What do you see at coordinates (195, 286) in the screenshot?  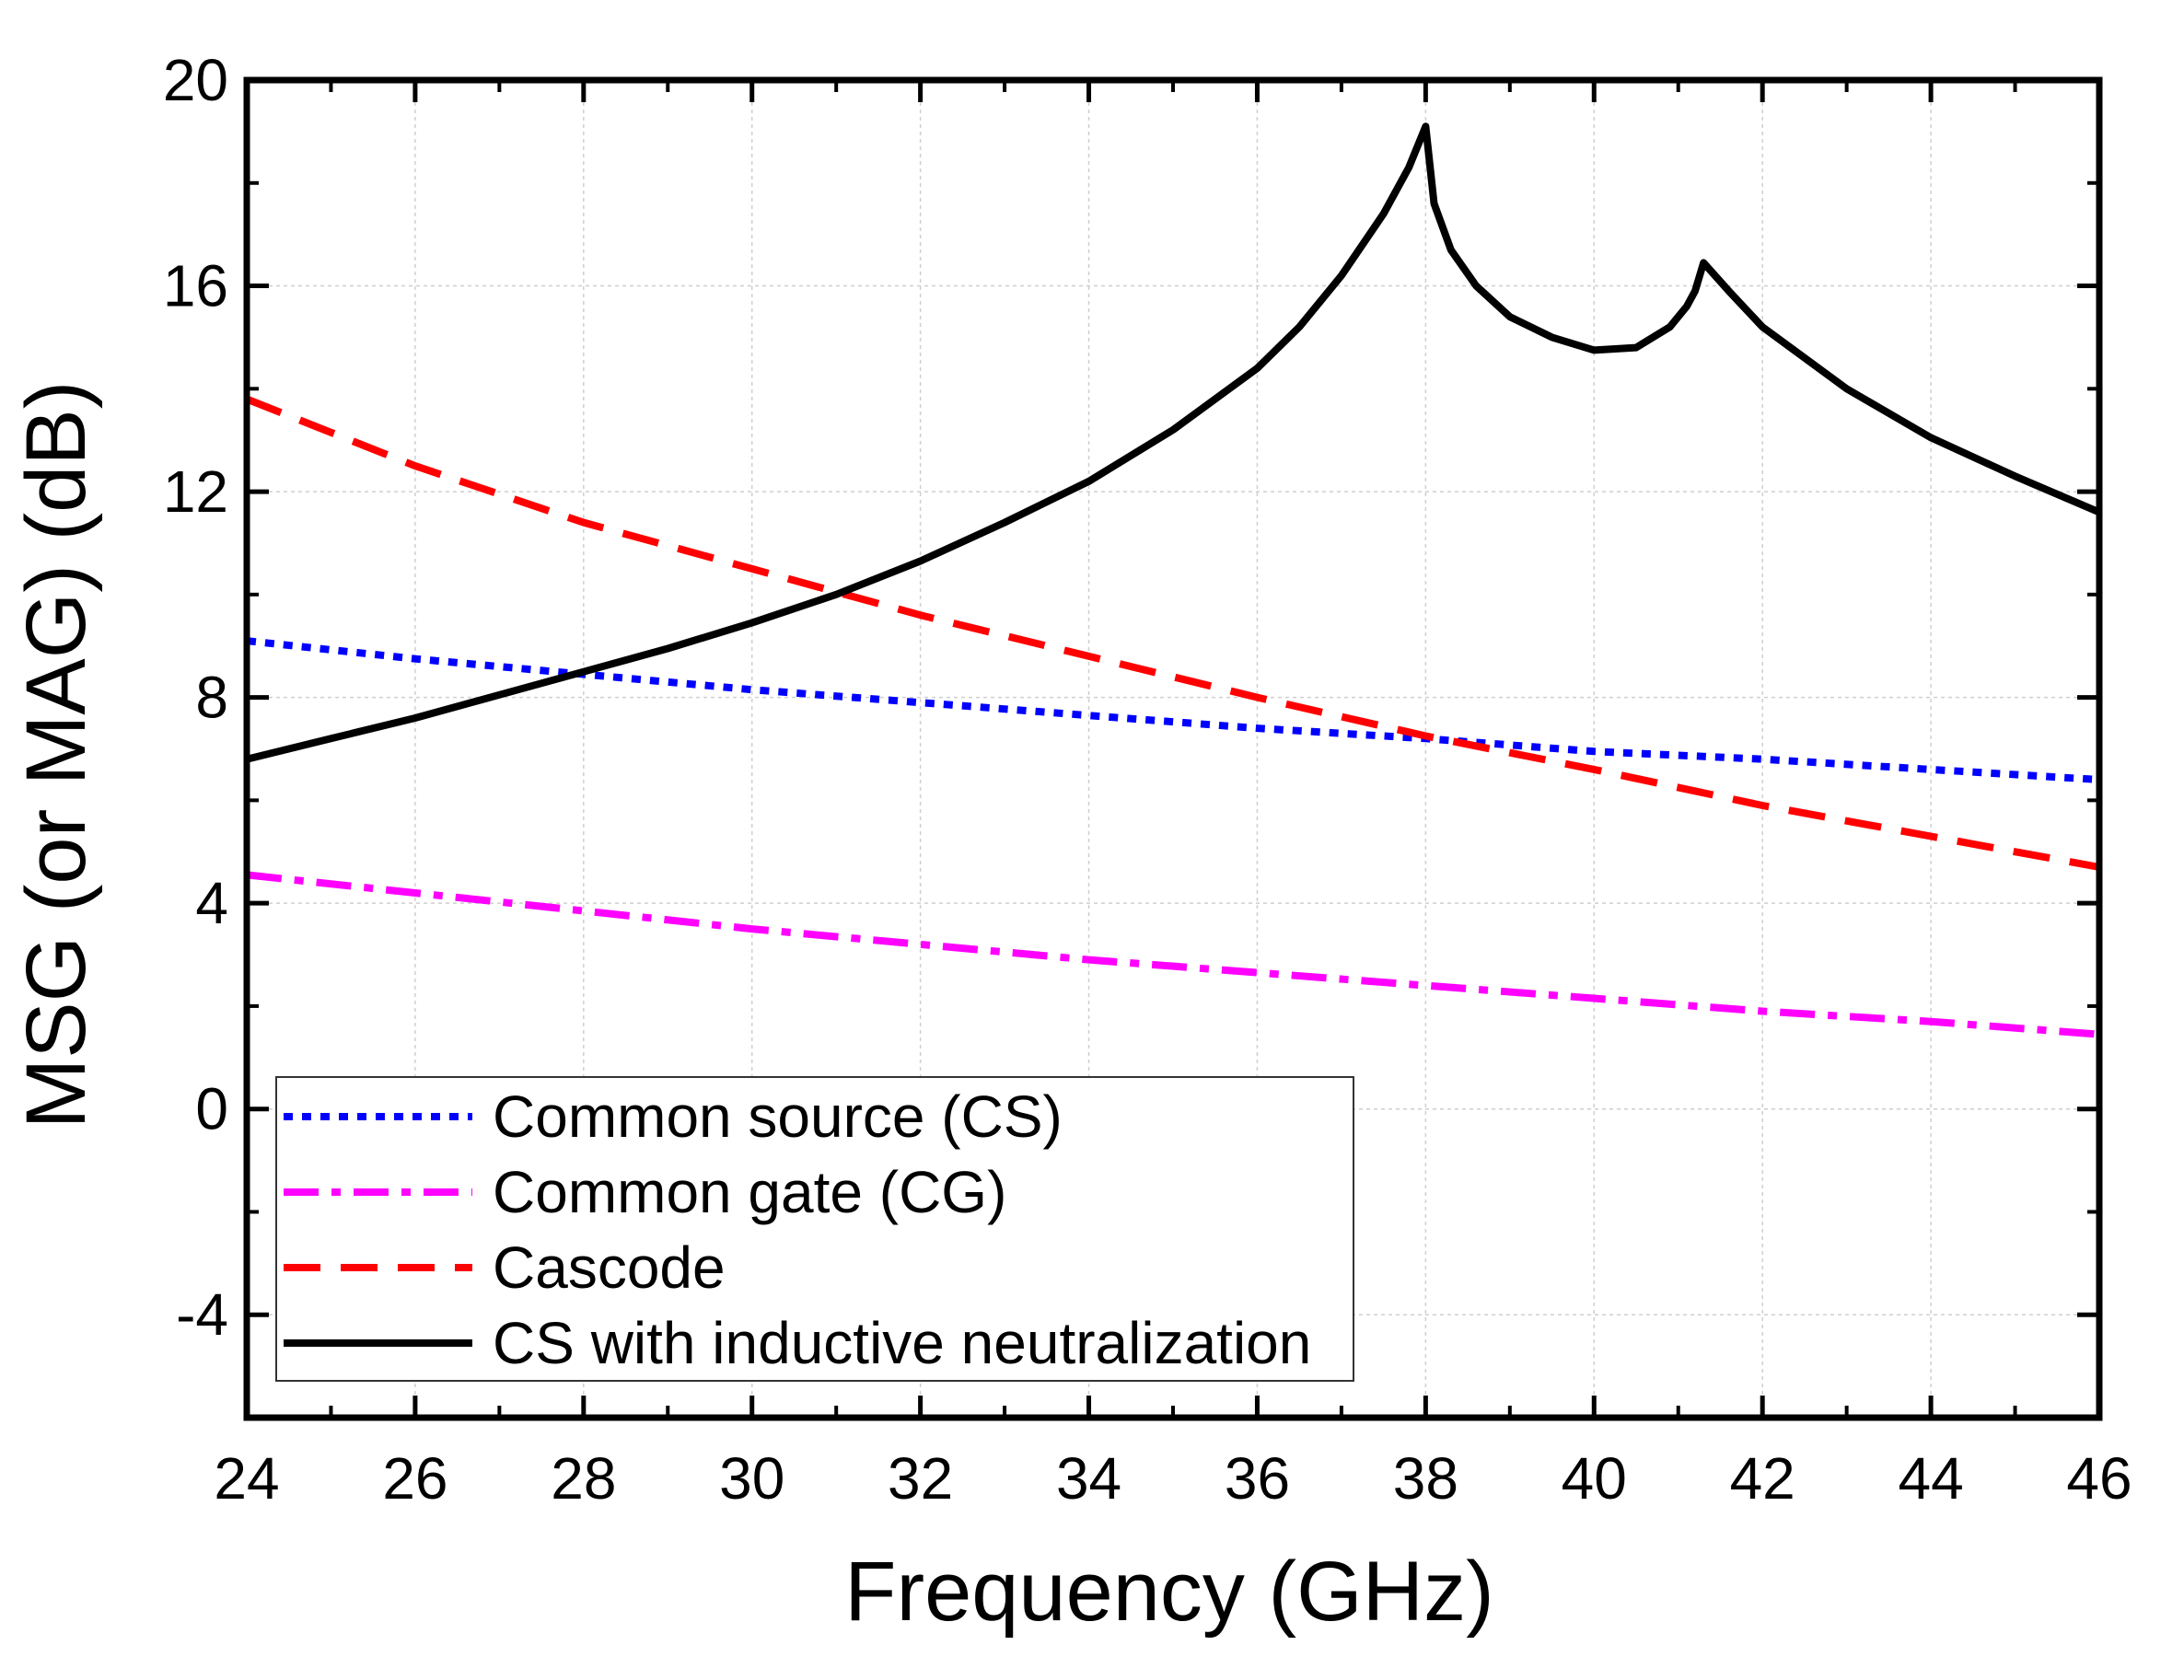 I see `y-tick-label: 16` at bounding box center [195, 286].